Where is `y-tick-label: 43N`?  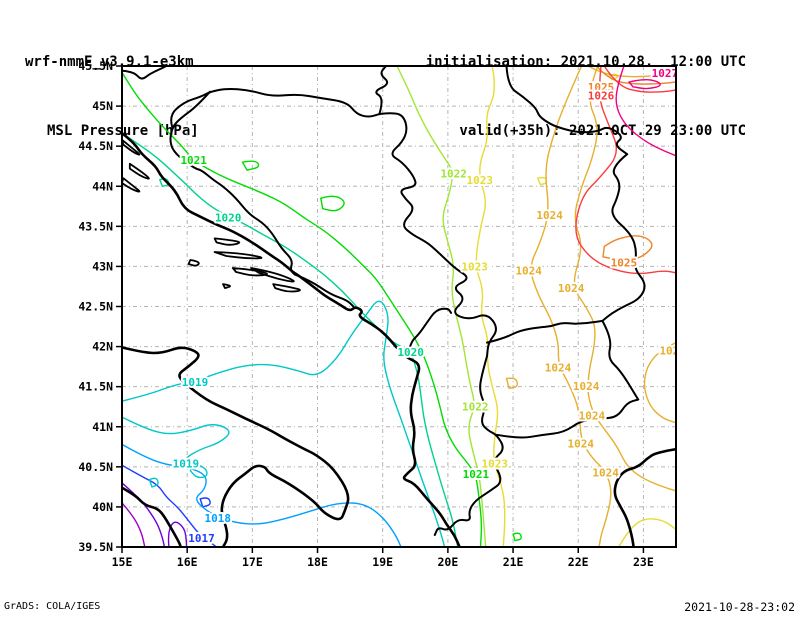
y-tick-label: 43N is located at coordinates (102, 266).